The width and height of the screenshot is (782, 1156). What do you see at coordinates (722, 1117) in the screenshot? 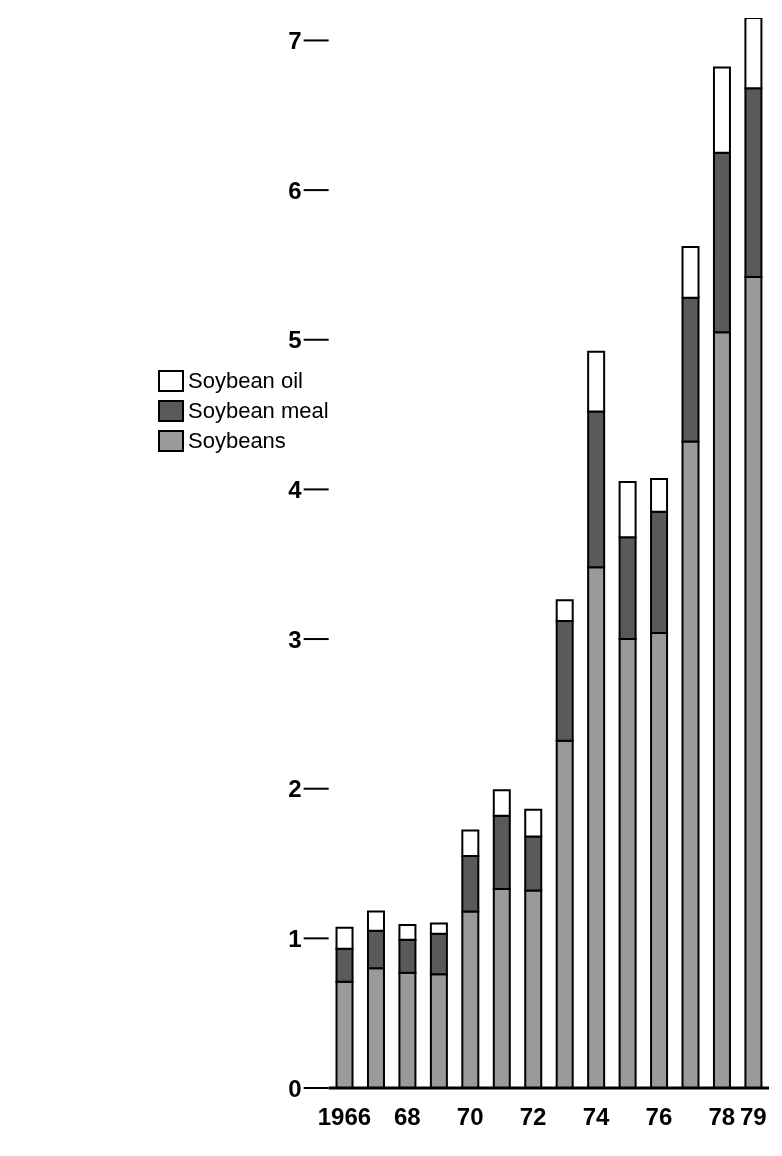
I see `x-tick-label: 78` at bounding box center [722, 1117].